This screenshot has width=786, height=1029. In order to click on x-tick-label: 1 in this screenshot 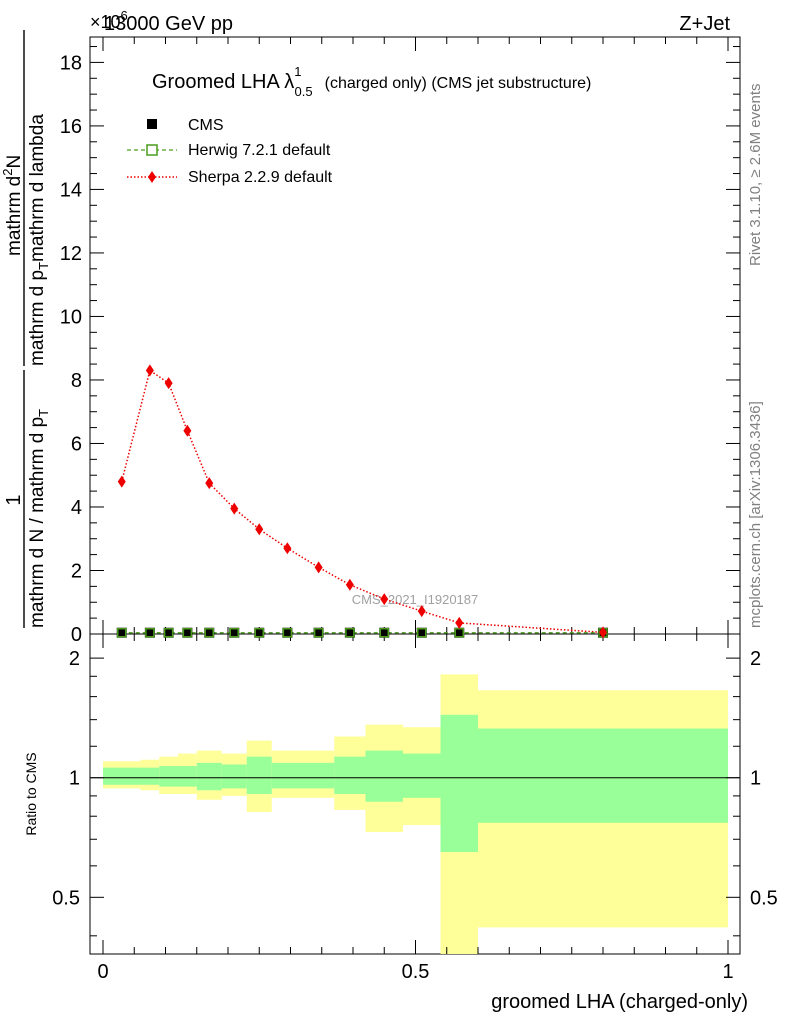, I will do `click(727, 972)`.